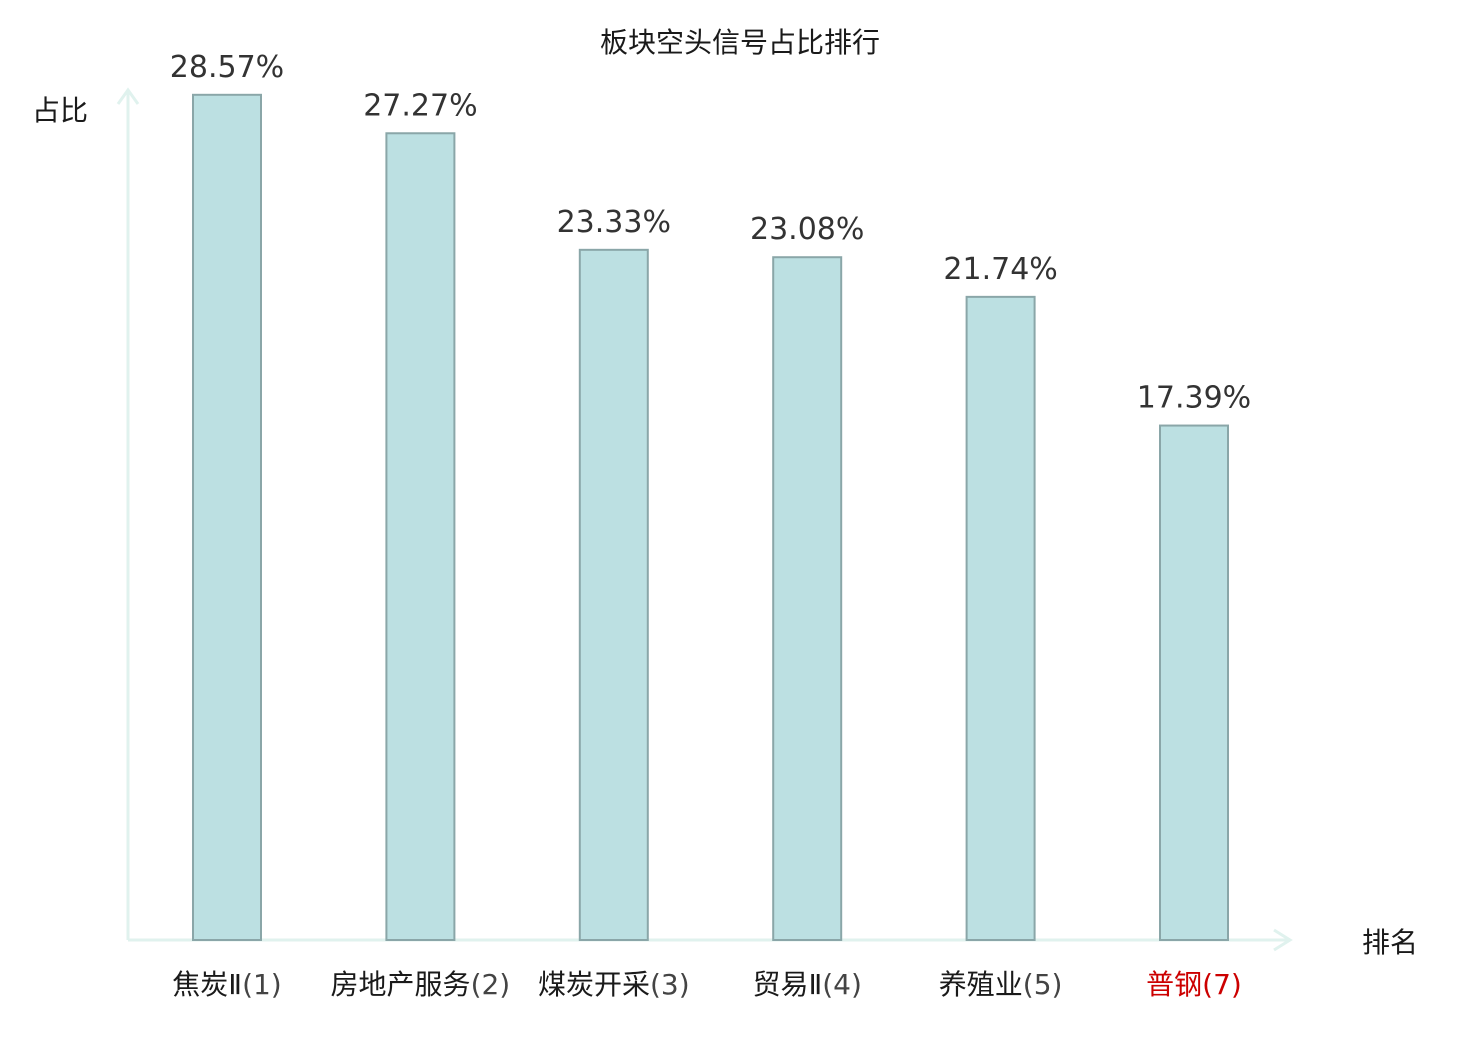 The image size is (1480, 1040). Describe the element at coordinates (807, 229) in the screenshot. I see `data-label: 23.08%` at that location.